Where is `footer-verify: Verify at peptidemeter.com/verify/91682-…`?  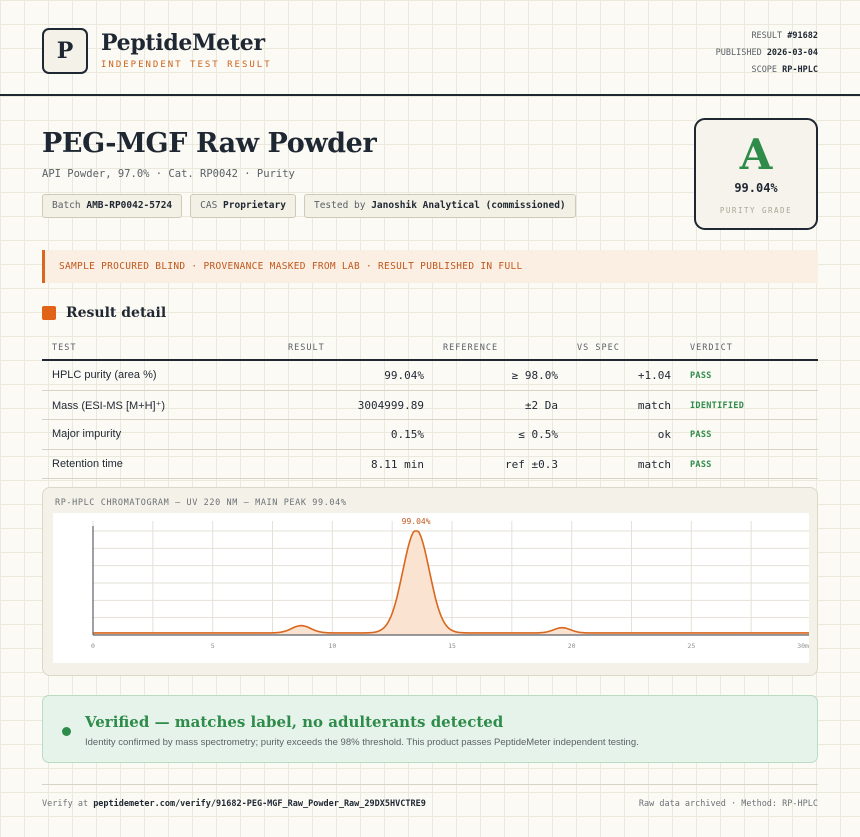
footer-verify: Verify at peptidemeter.com/verify/91682-… is located at coordinates (234, 804).